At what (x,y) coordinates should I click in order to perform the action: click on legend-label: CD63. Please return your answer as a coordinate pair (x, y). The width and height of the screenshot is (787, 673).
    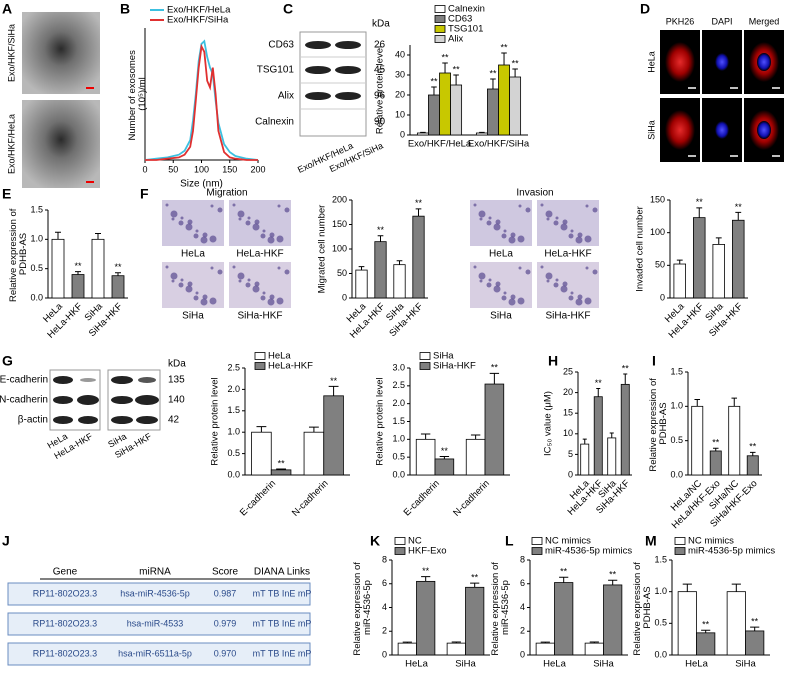
    Looking at the image, I should click on (460, 19).